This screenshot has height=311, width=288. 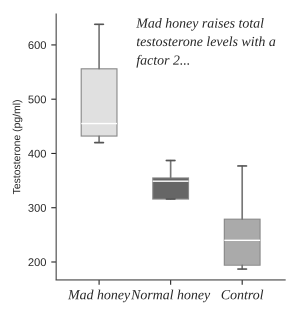 What do you see at coordinates (37, 208) in the screenshot?
I see `y-tick-label: 300` at bounding box center [37, 208].